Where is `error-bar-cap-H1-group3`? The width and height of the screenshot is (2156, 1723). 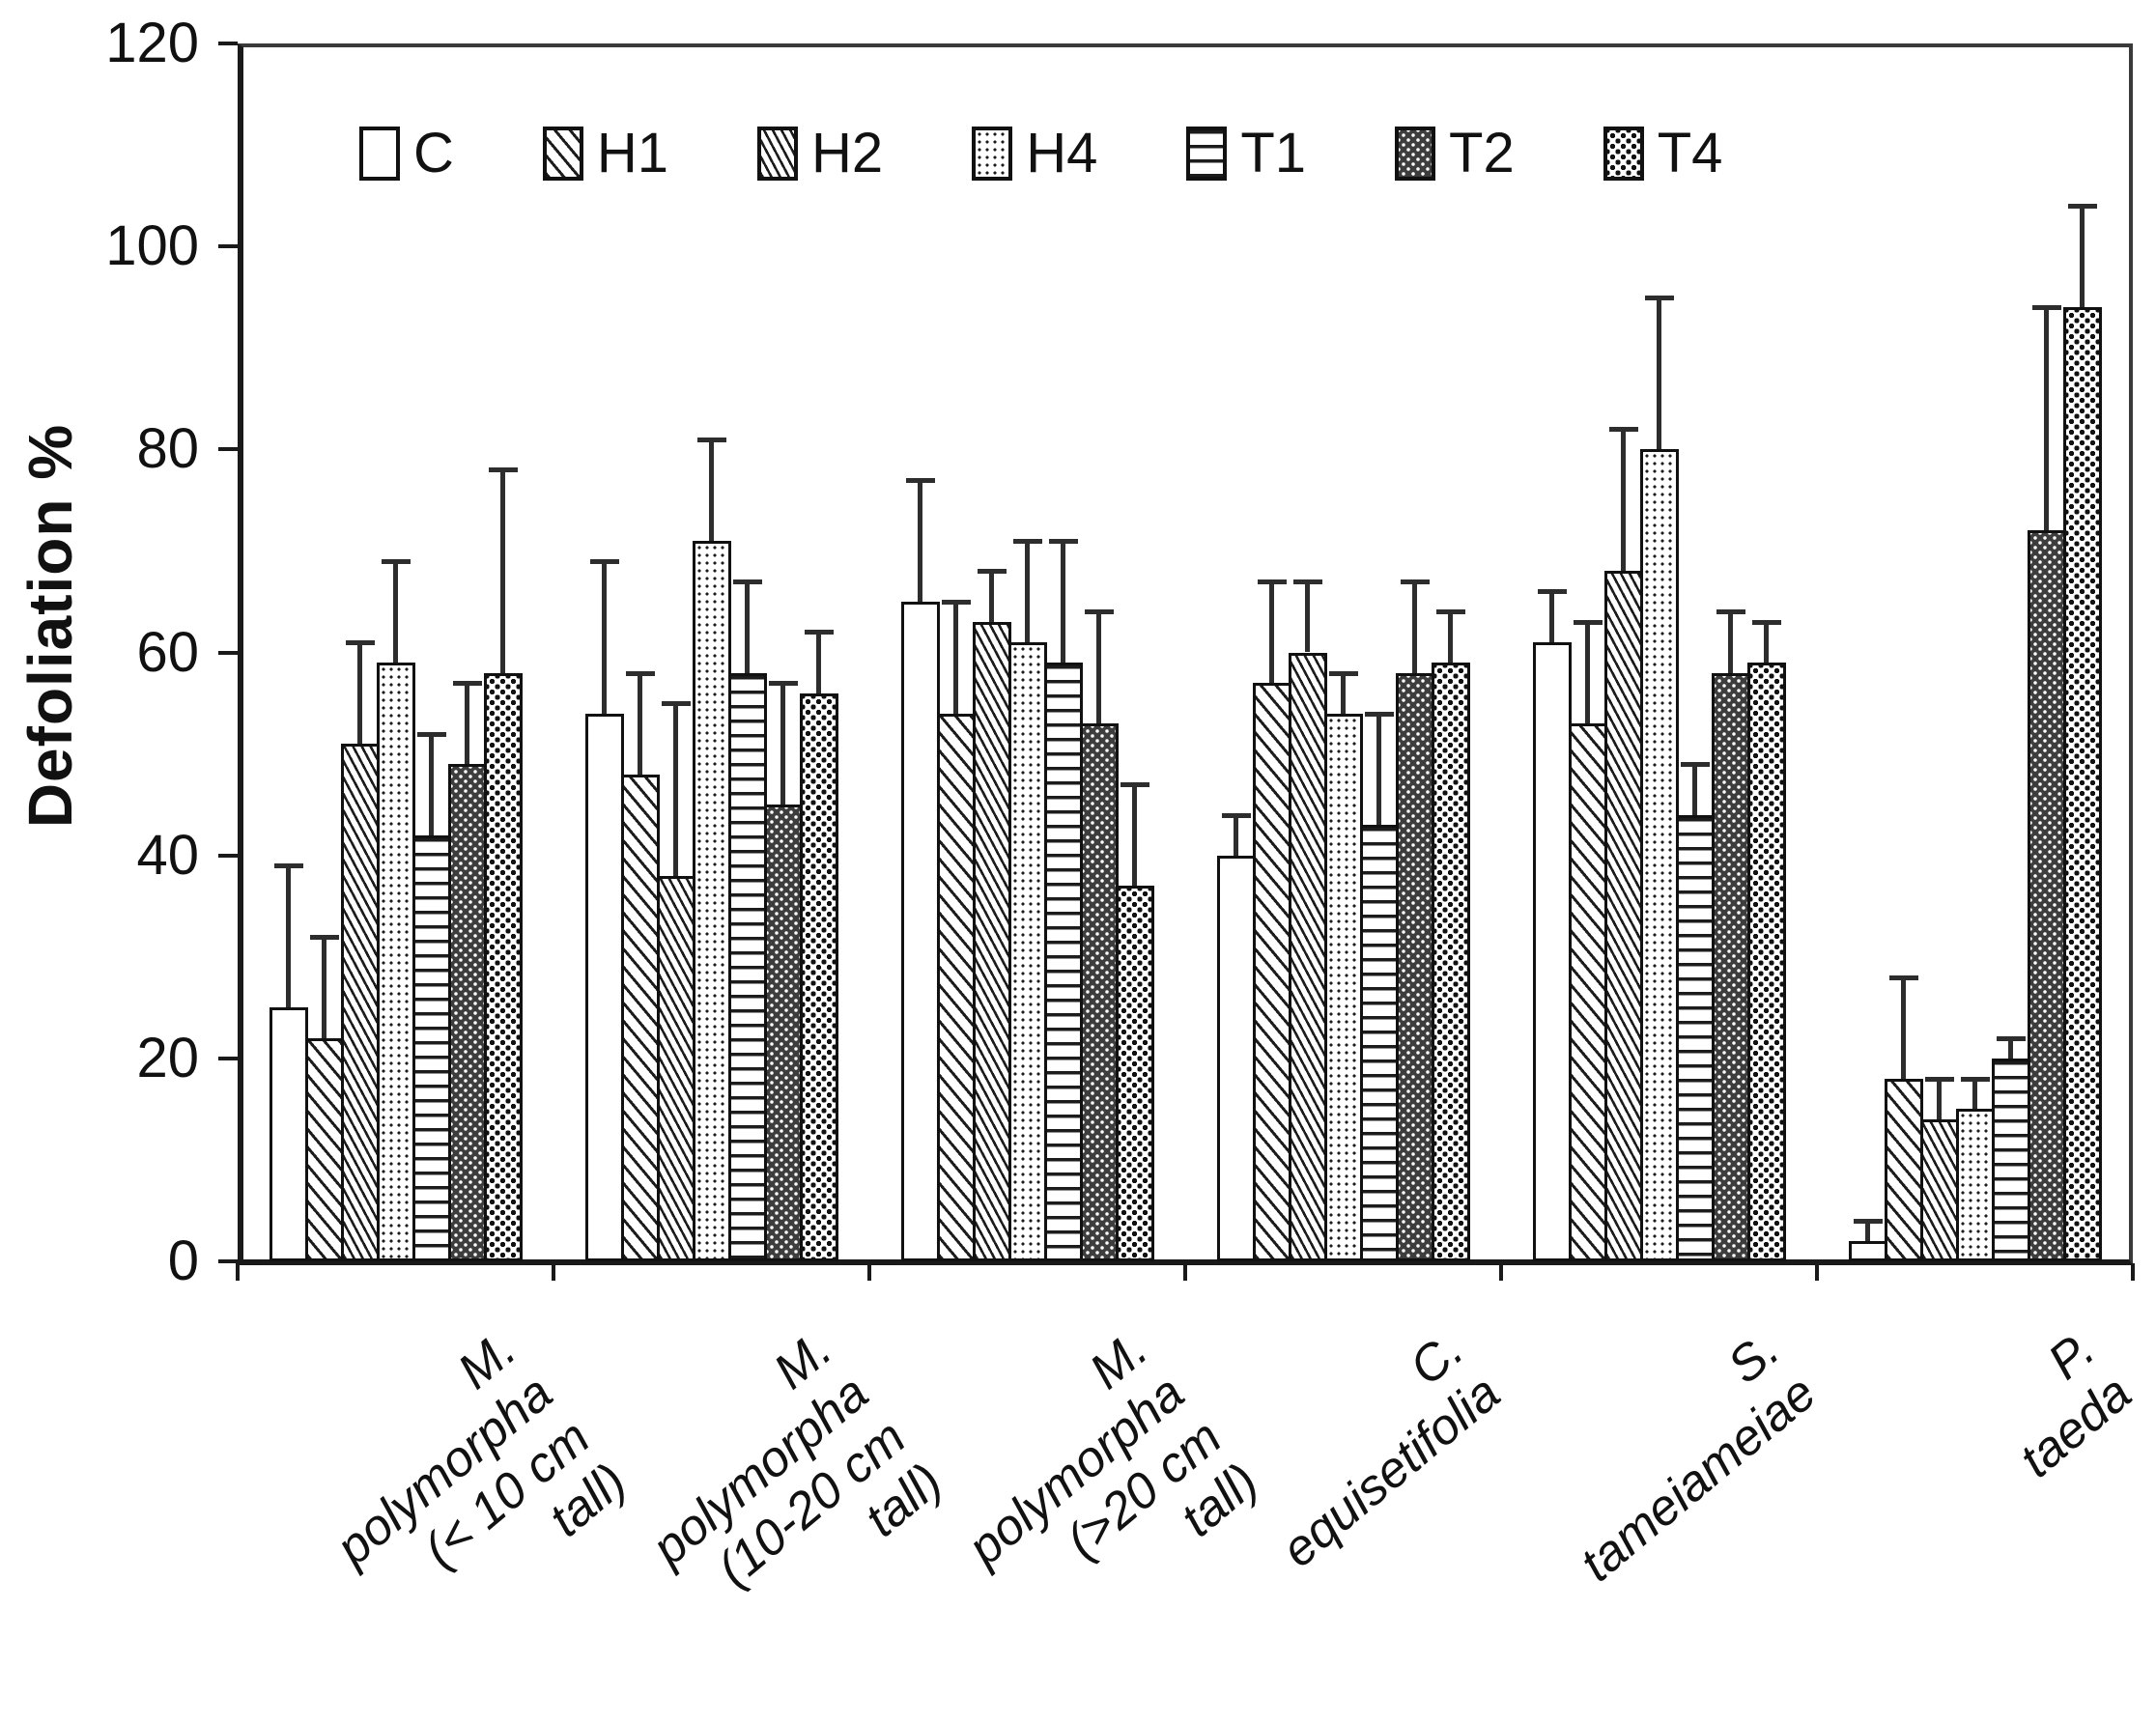 error-bar-cap-H1-group3 is located at coordinates (956, 602).